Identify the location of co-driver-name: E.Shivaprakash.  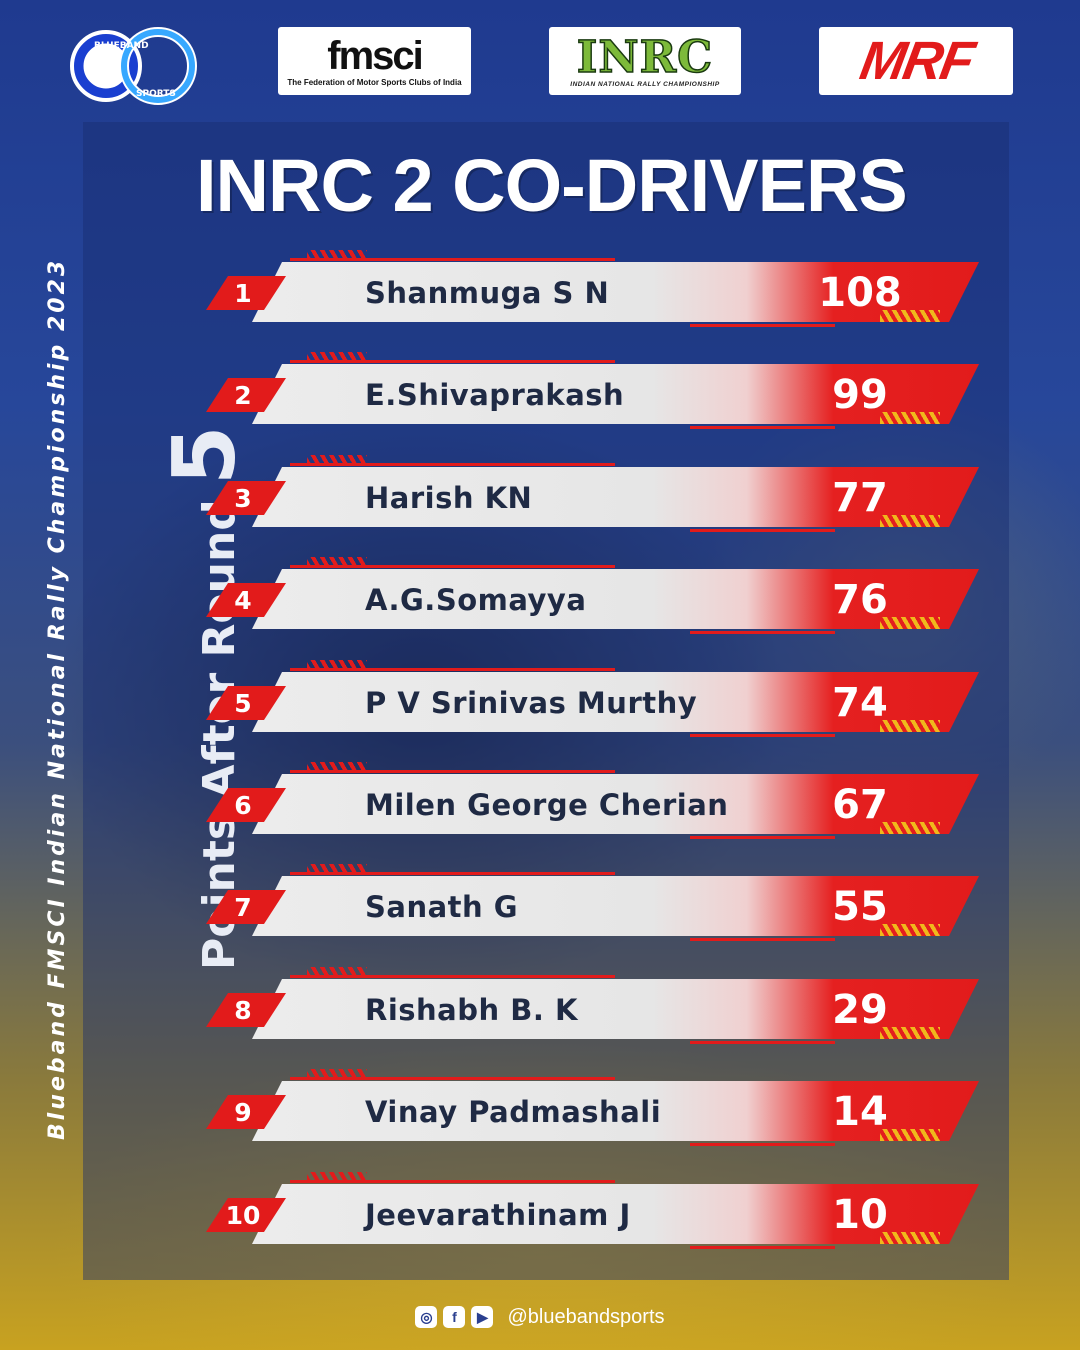
(495, 395).